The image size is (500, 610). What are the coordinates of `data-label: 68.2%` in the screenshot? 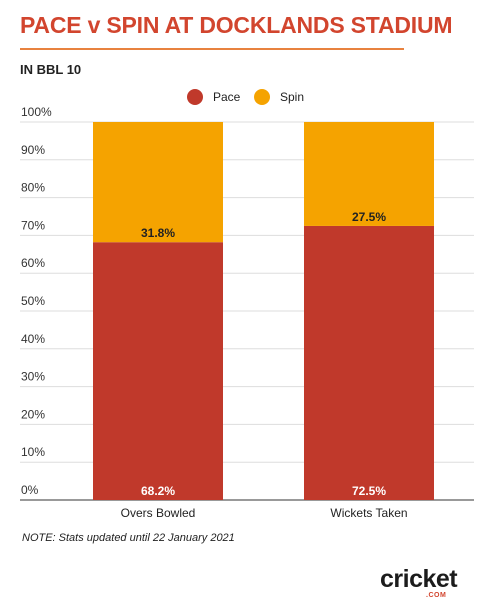 It's located at (158, 491).